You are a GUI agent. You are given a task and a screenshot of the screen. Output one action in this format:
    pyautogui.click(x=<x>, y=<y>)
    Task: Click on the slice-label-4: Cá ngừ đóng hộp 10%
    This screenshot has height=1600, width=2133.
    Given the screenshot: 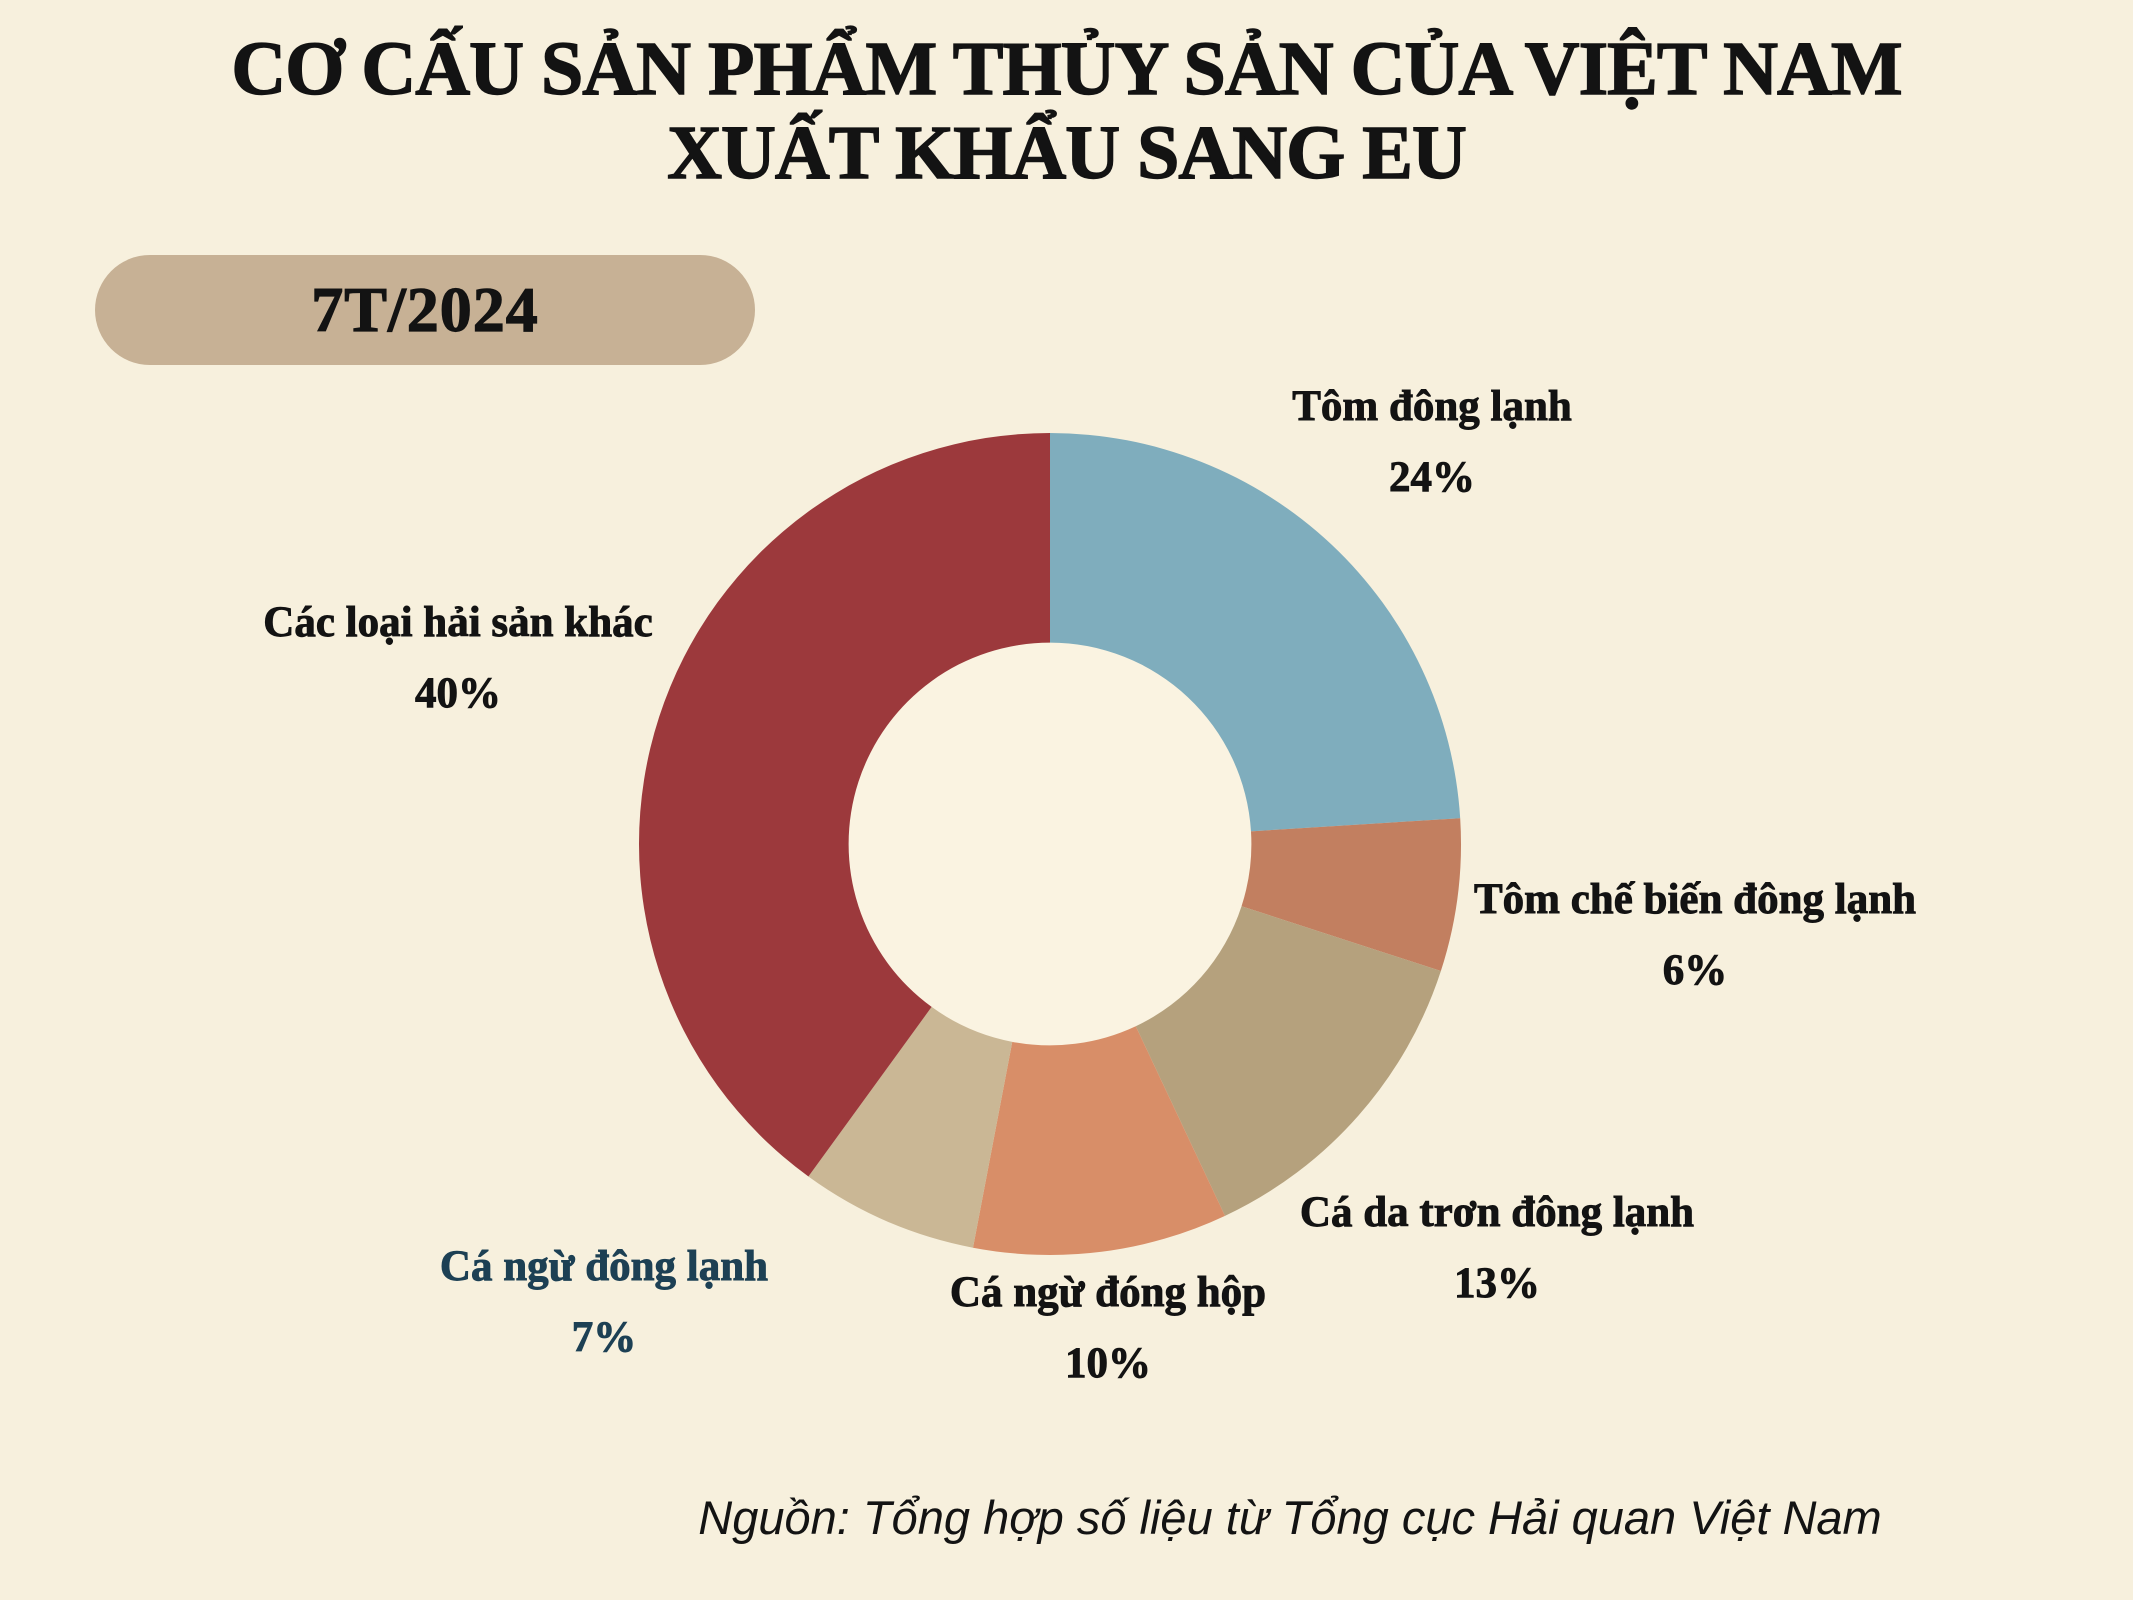 What is the action you would take?
    pyautogui.click(x=1108, y=1328)
    